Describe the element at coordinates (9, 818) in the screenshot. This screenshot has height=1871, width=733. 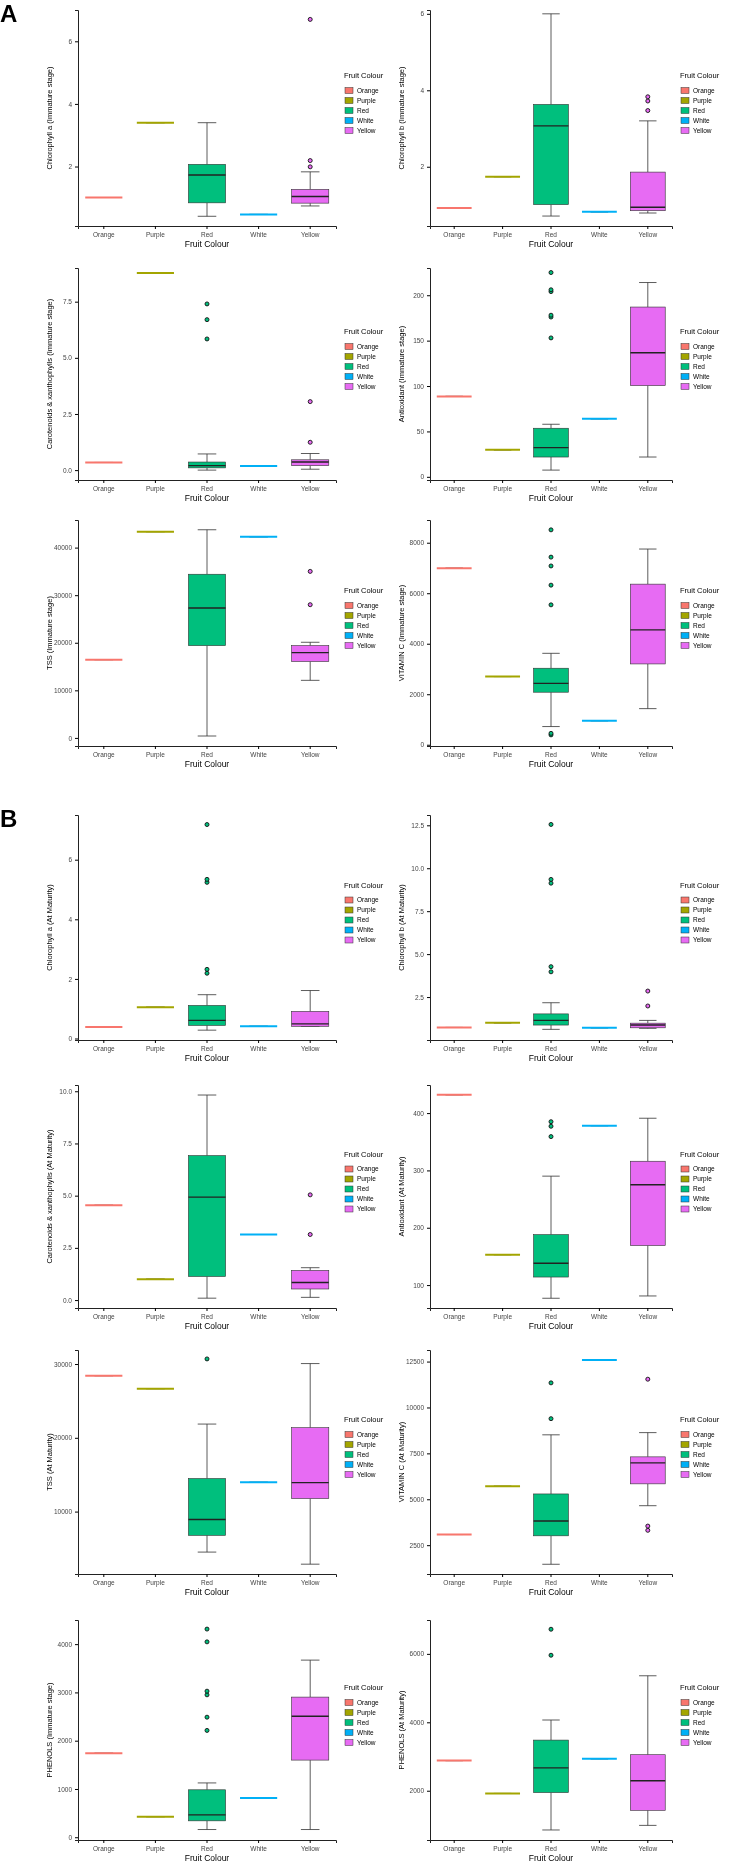
I see `text: B` at that location.